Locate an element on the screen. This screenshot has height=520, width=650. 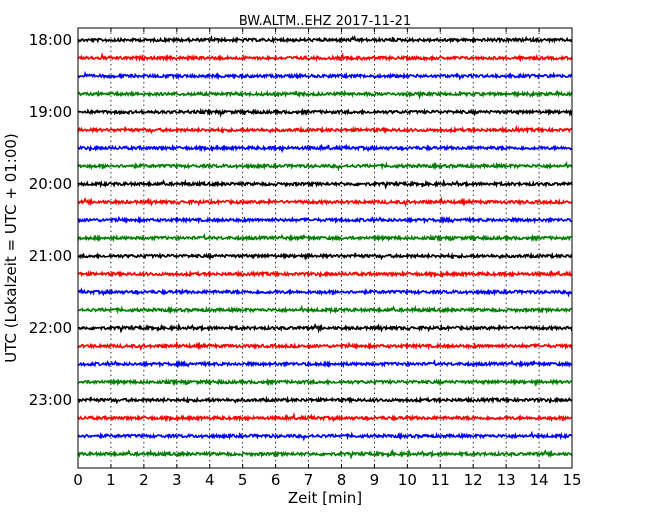
trace-2015 is located at coordinates (325, 202).